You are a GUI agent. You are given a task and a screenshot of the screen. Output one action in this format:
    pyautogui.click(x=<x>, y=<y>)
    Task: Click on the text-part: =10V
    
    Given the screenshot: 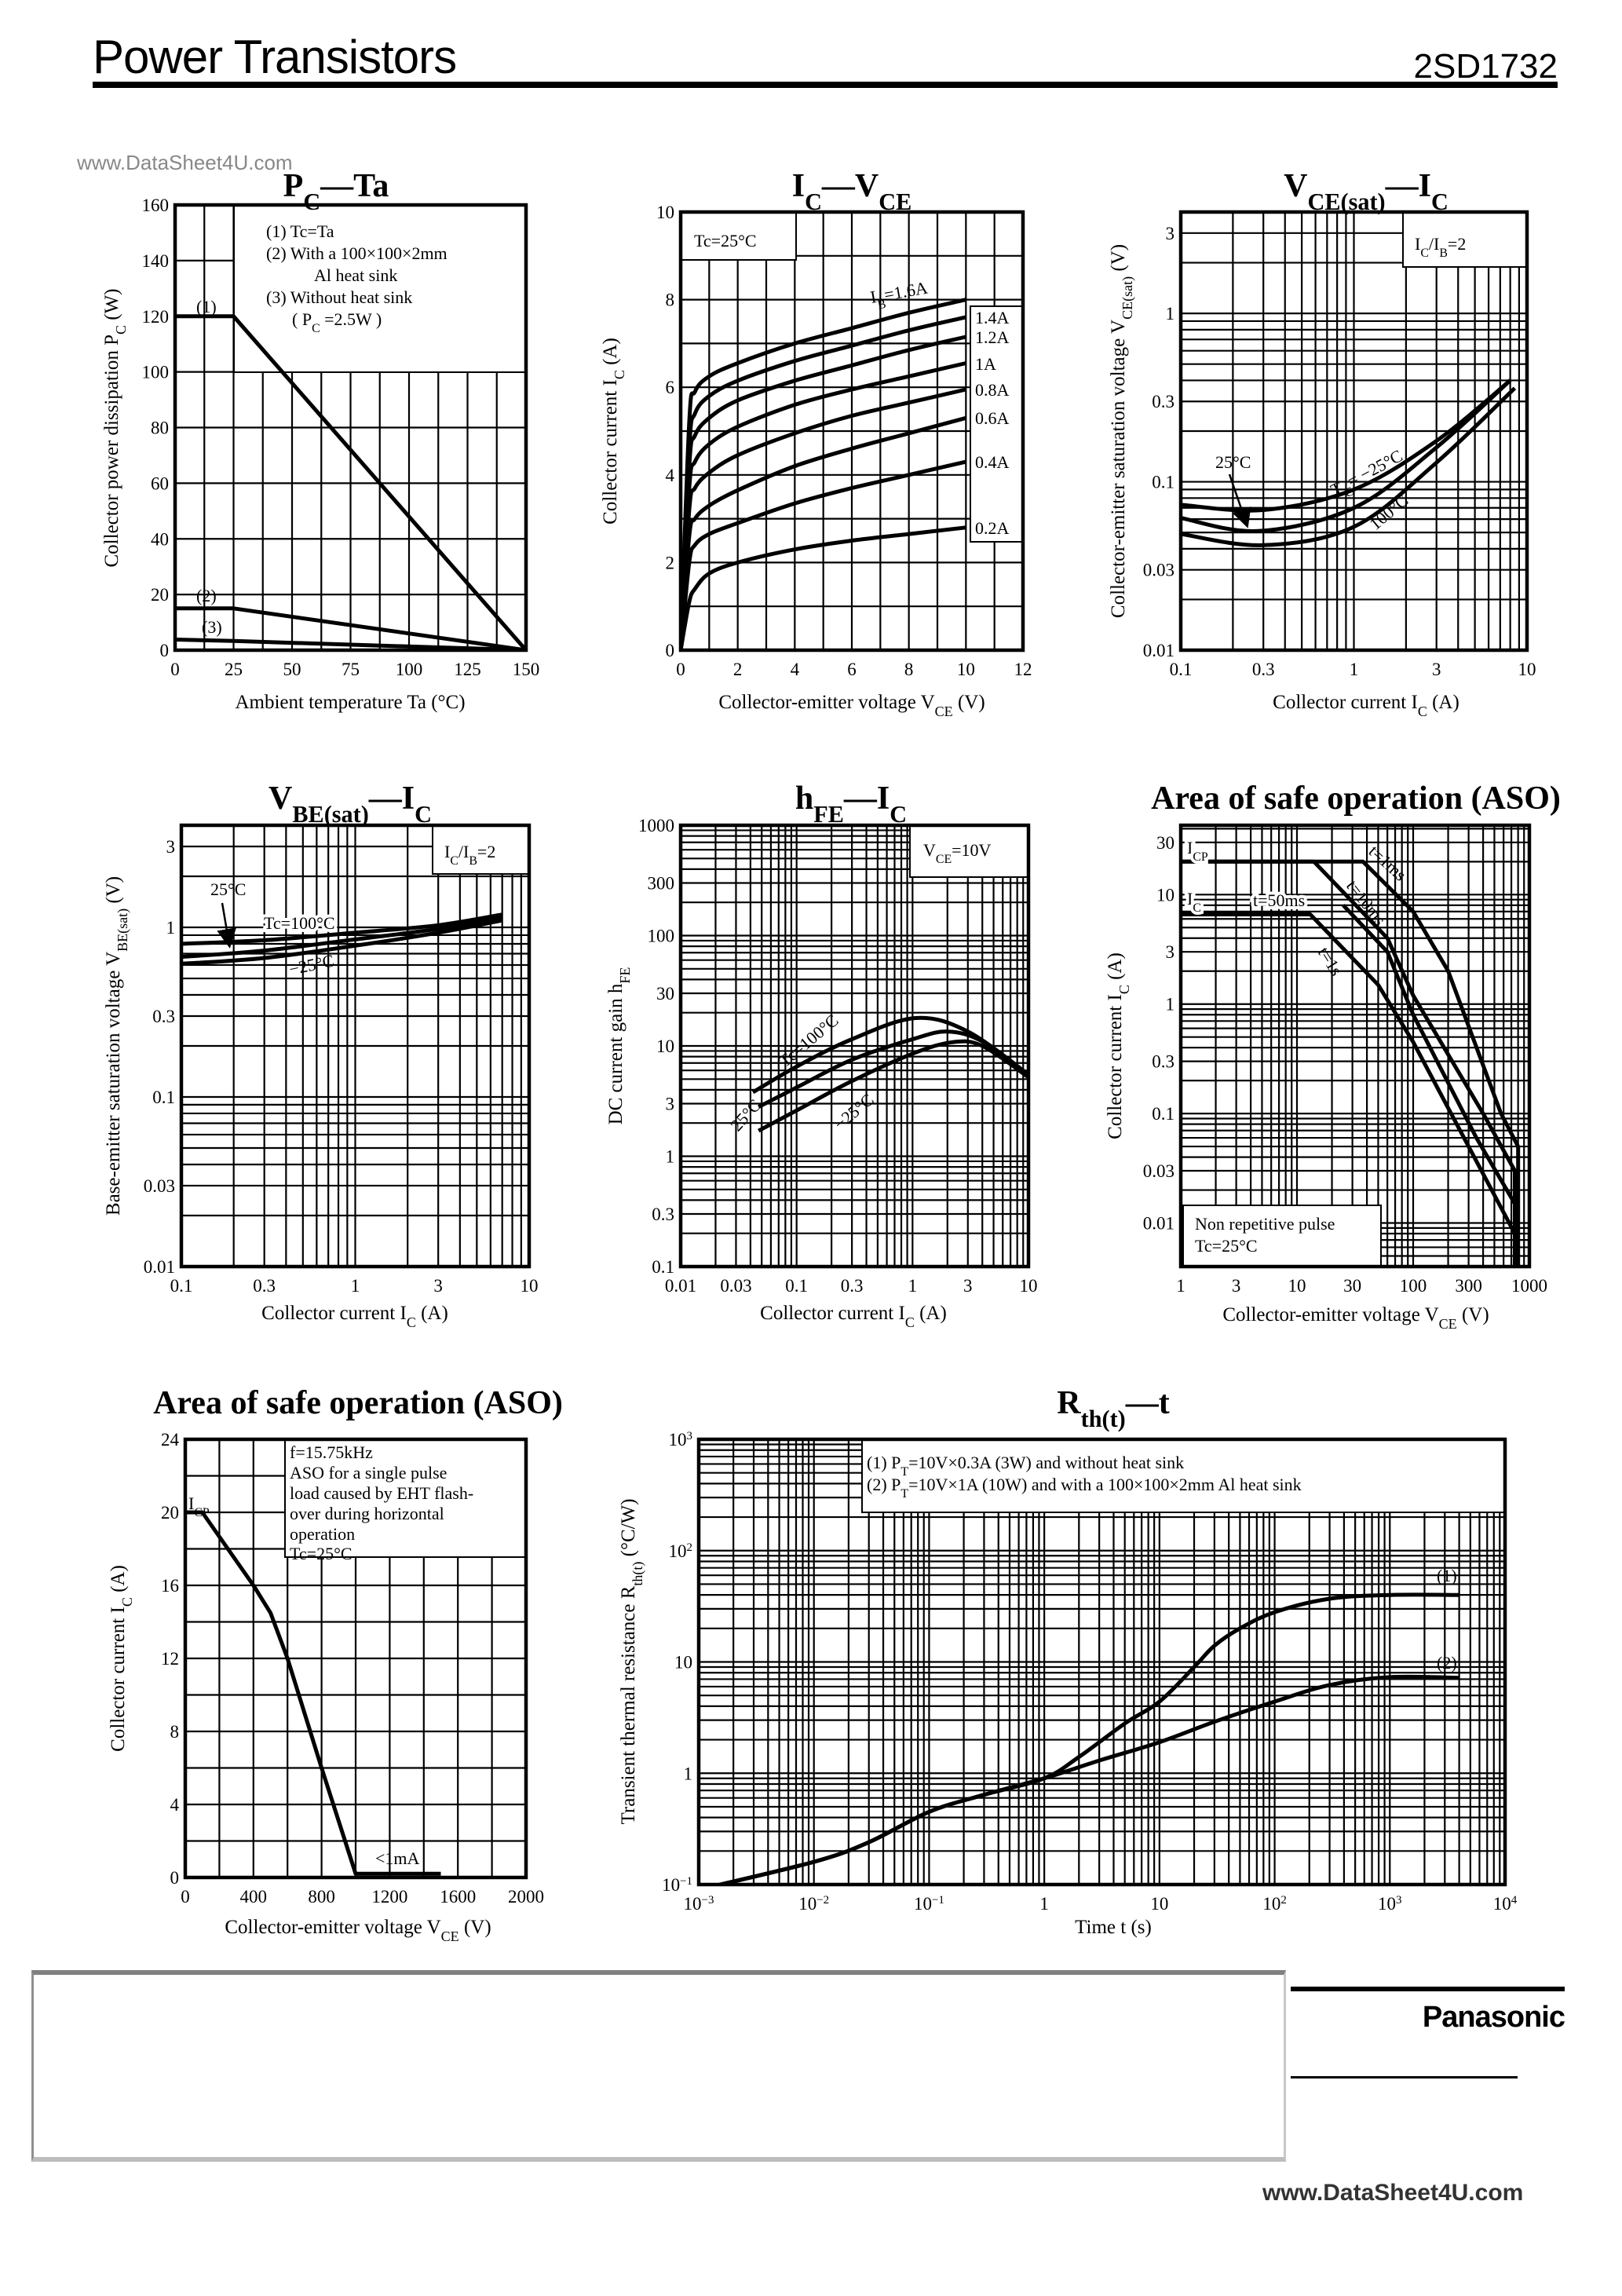 What is the action you would take?
    pyautogui.click(x=972, y=850)
    